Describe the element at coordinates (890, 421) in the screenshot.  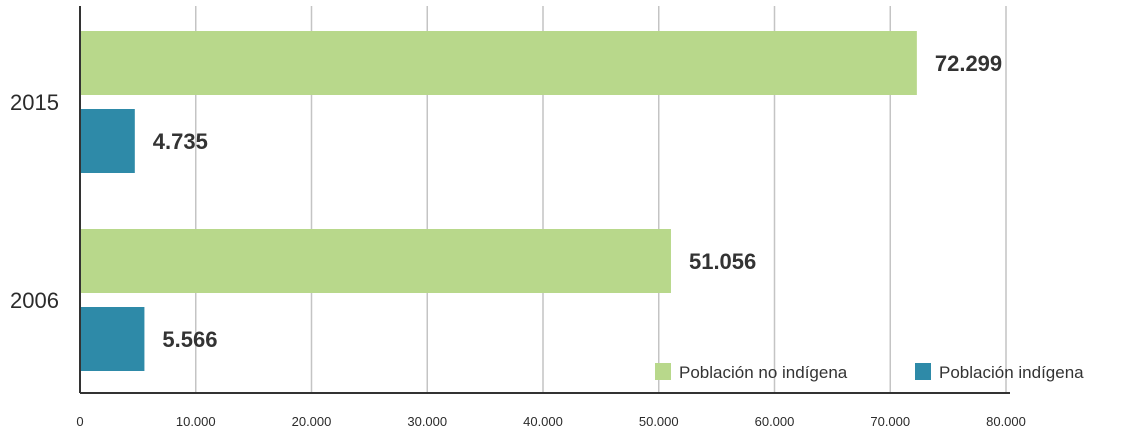
I see `x-tick-label: 70.000` at that location.